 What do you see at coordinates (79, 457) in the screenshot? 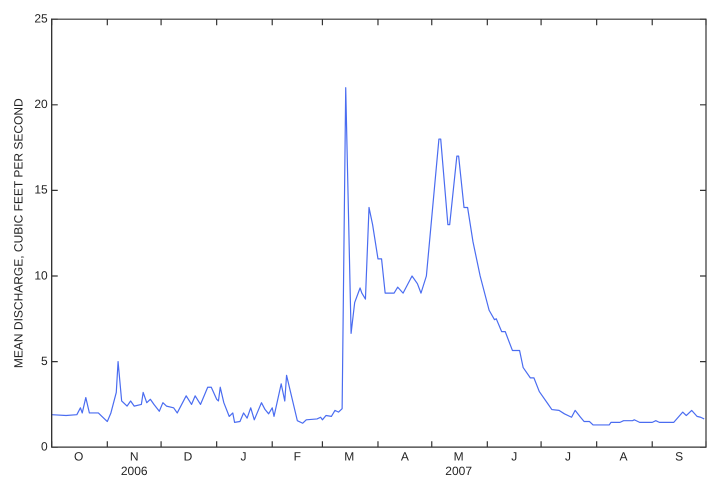
I see `x-tick-label: O` at bounding box center [79, 457].